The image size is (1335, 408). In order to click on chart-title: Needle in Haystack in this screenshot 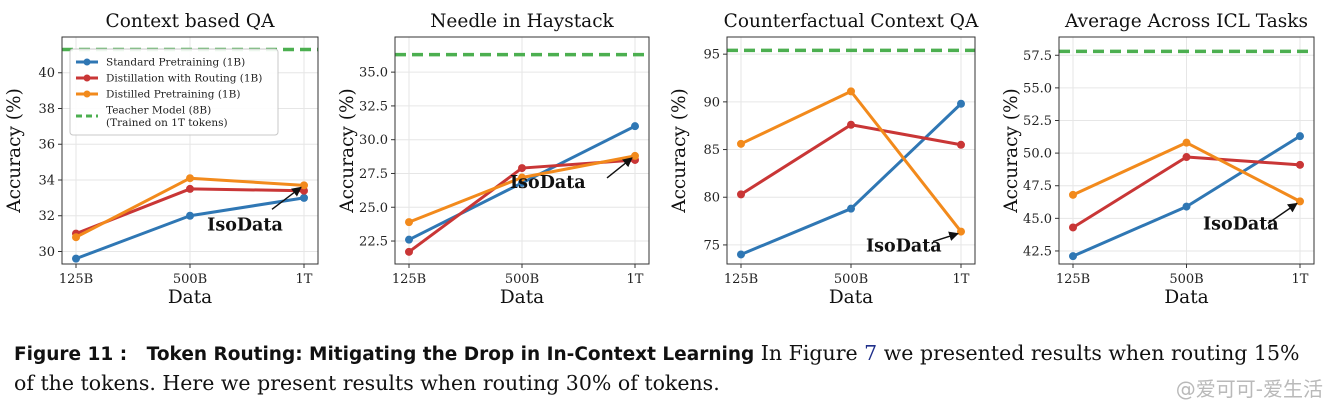, I will do `click(522, 21)`.